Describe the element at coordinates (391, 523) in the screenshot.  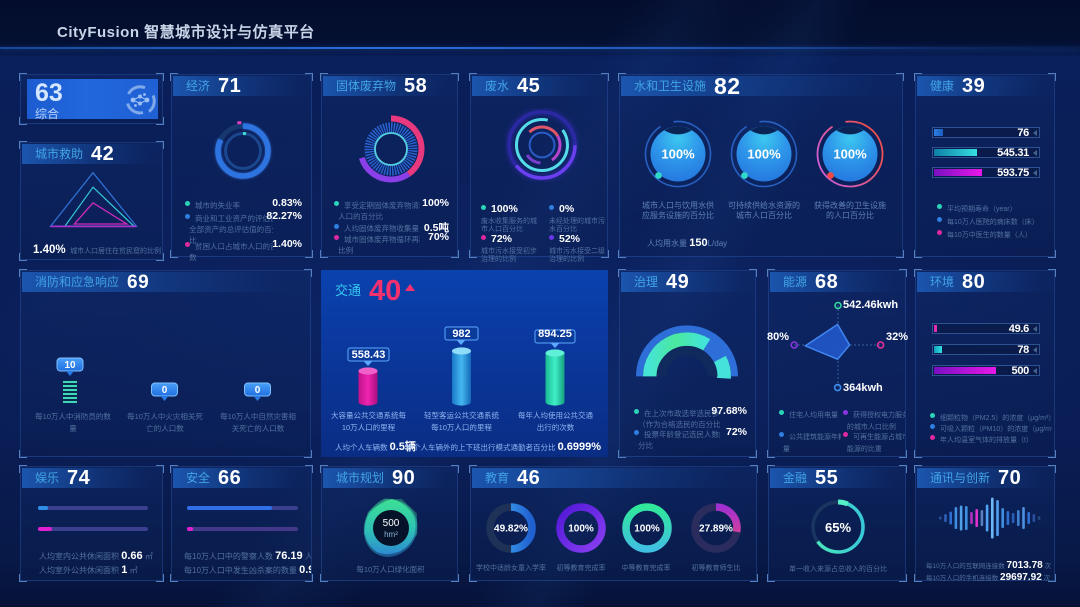
I see `svg-text: 500` at that location.